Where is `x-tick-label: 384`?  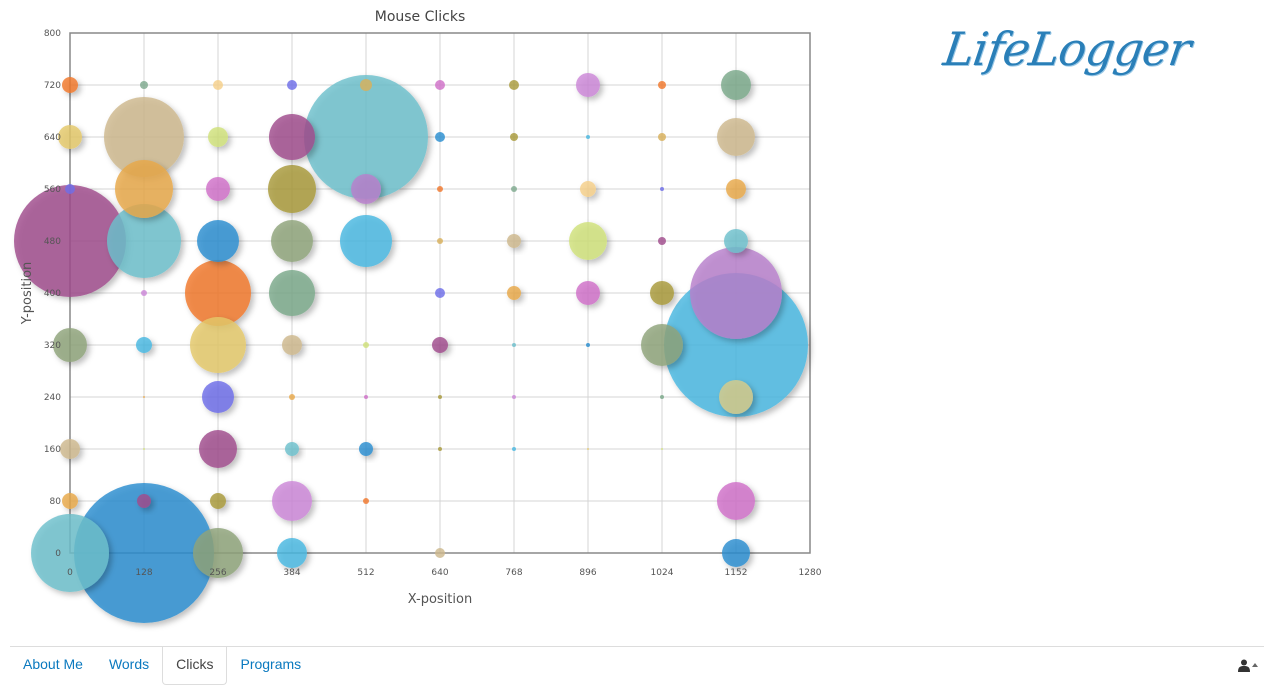
x-tick-label: 384 is located at coordinates (291, 573).